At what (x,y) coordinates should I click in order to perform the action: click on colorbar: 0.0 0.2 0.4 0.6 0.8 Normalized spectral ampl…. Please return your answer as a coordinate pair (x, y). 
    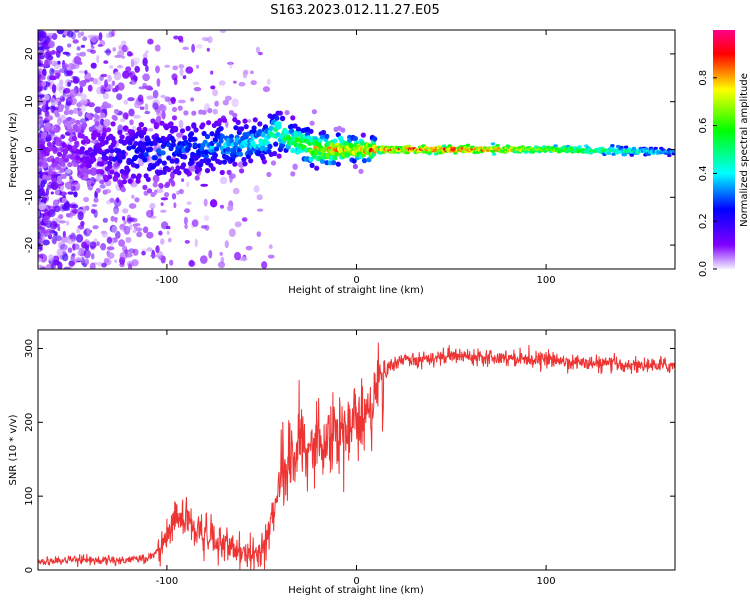
    Looking at the image, I should click on (724, 153).